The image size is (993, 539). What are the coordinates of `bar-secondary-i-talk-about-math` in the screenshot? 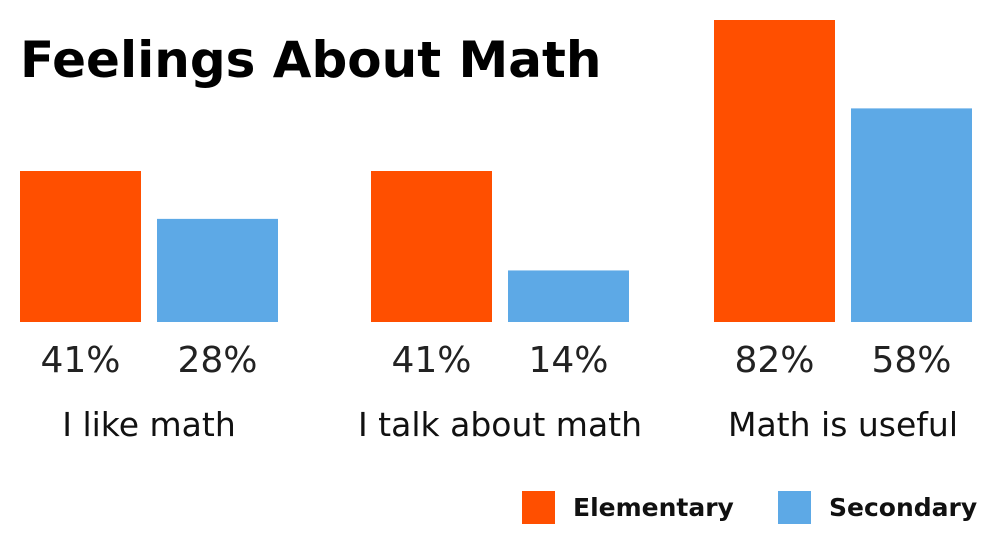 It's located at (568, 296).